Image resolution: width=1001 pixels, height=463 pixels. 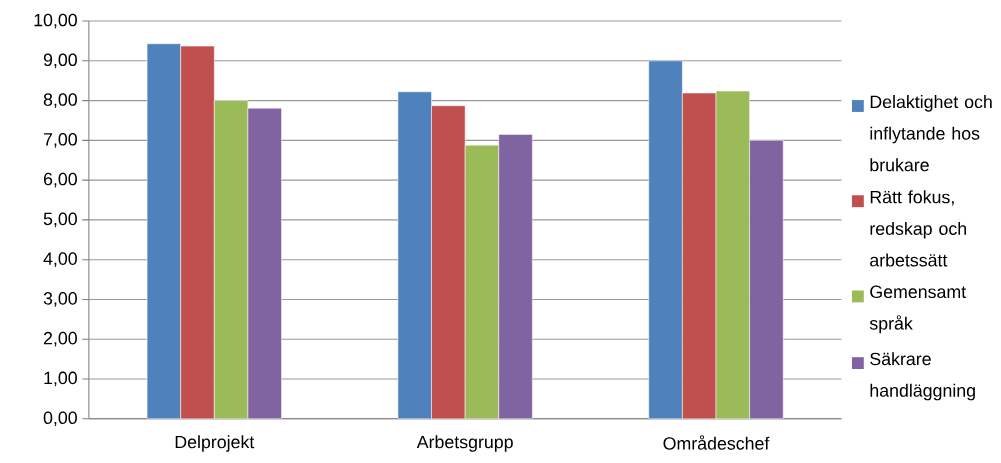 What do you see at coordinates (918, 228) in the screenshot?
I see `legend-label: Rätt fokus, redskap och arbetssätt` at bounding box center [918, 228].